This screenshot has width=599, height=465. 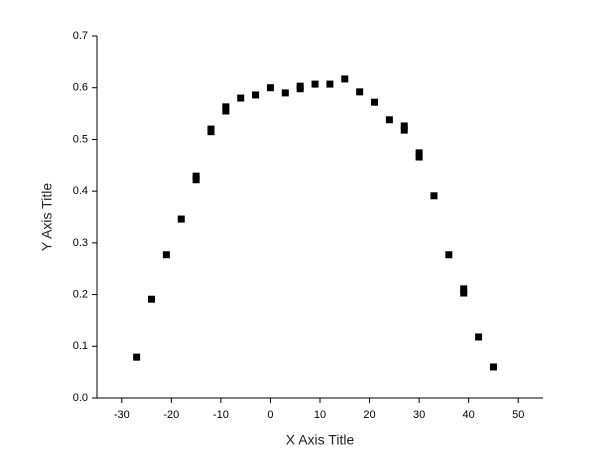 I want to click on x-tick-label: 30, so click(x=419, y=415).